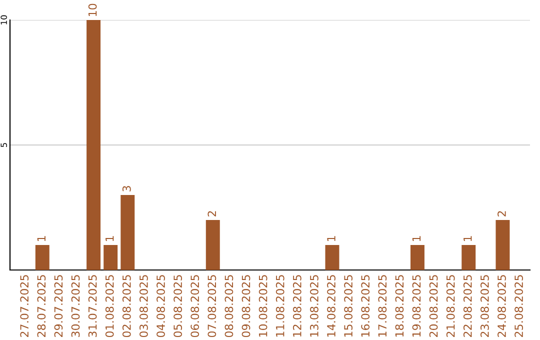 The height and width of the screenshot is (340, 540). Describe the element at coordinates (467, 306) in the screenshot. I see `x-tick-label: 22.08.2025` at that location.